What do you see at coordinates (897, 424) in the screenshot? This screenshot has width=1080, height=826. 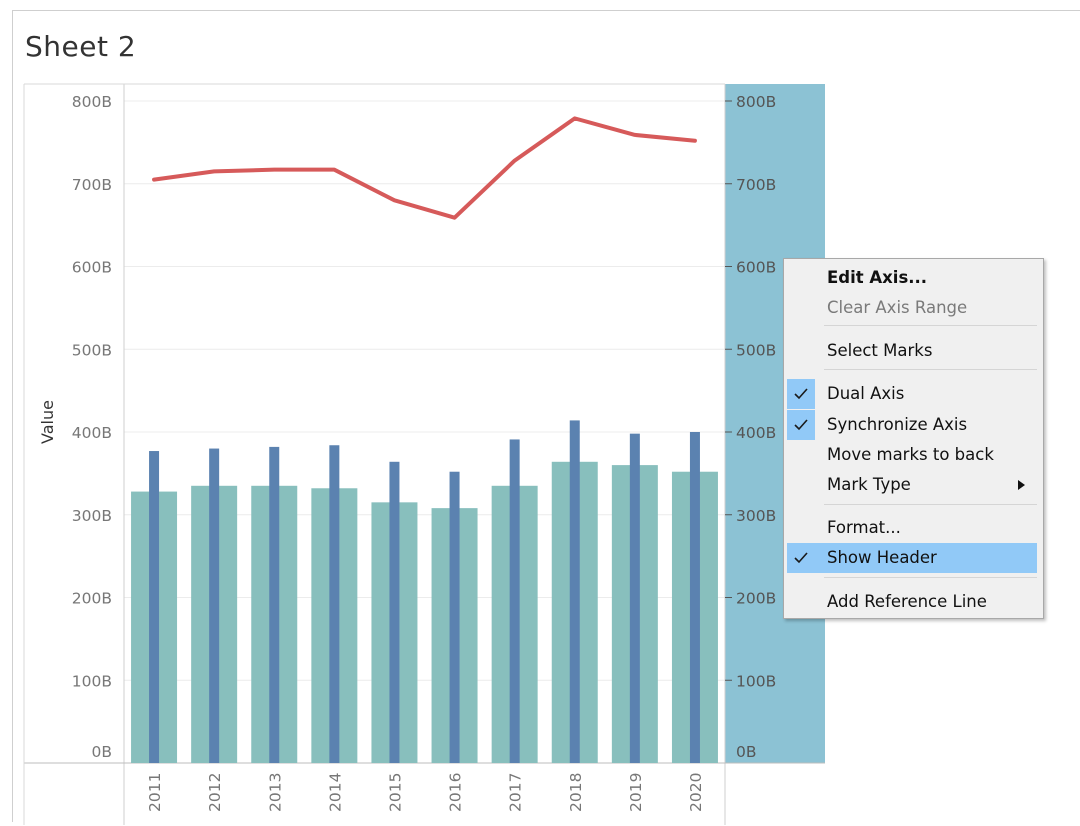 I see `menu-item-label: Synchronize Axis` at bounding box center [897, 424].